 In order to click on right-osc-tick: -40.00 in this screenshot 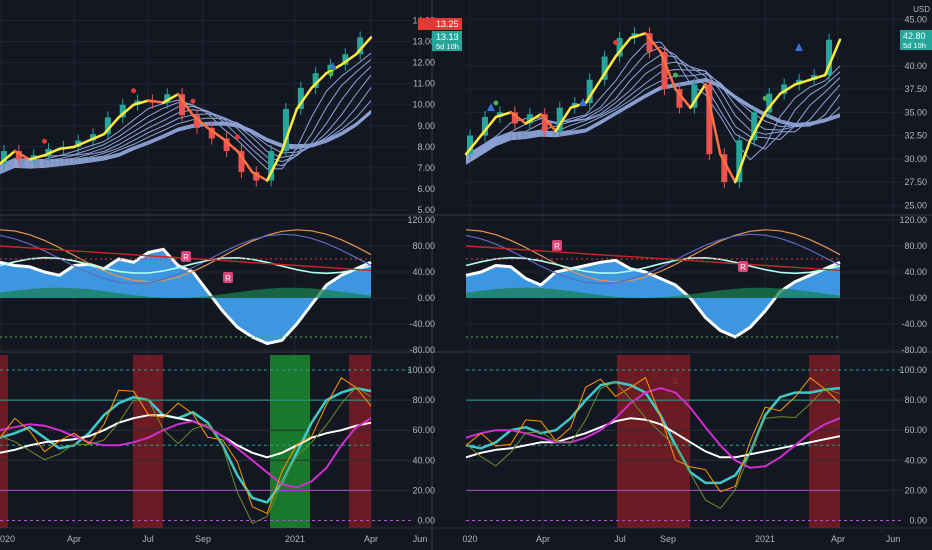, I will do `click(914, 324)`.